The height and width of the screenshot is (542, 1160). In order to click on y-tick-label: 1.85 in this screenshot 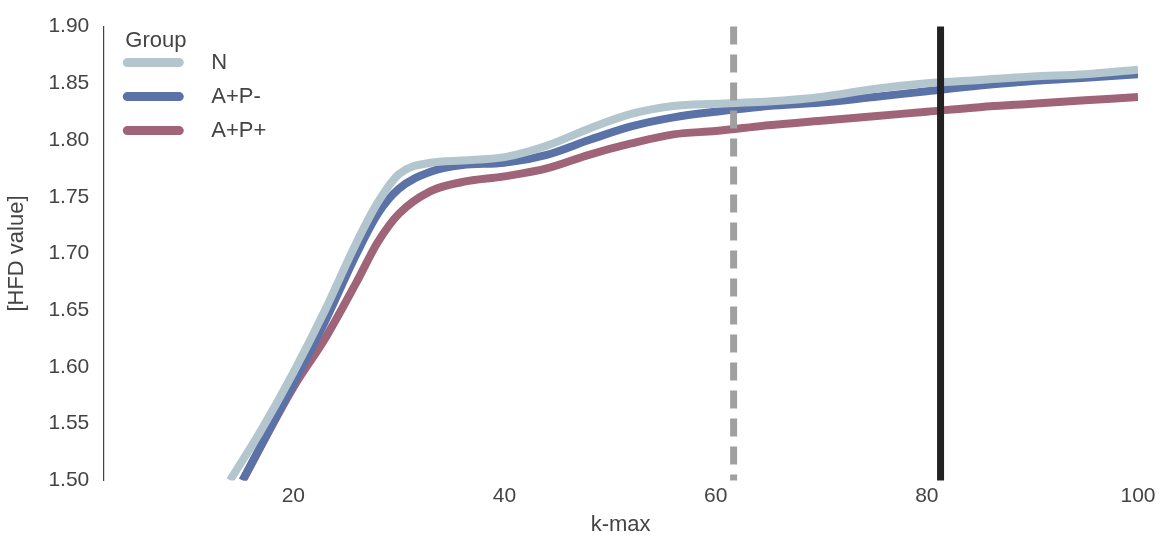, I will do `click(69, 82)`.